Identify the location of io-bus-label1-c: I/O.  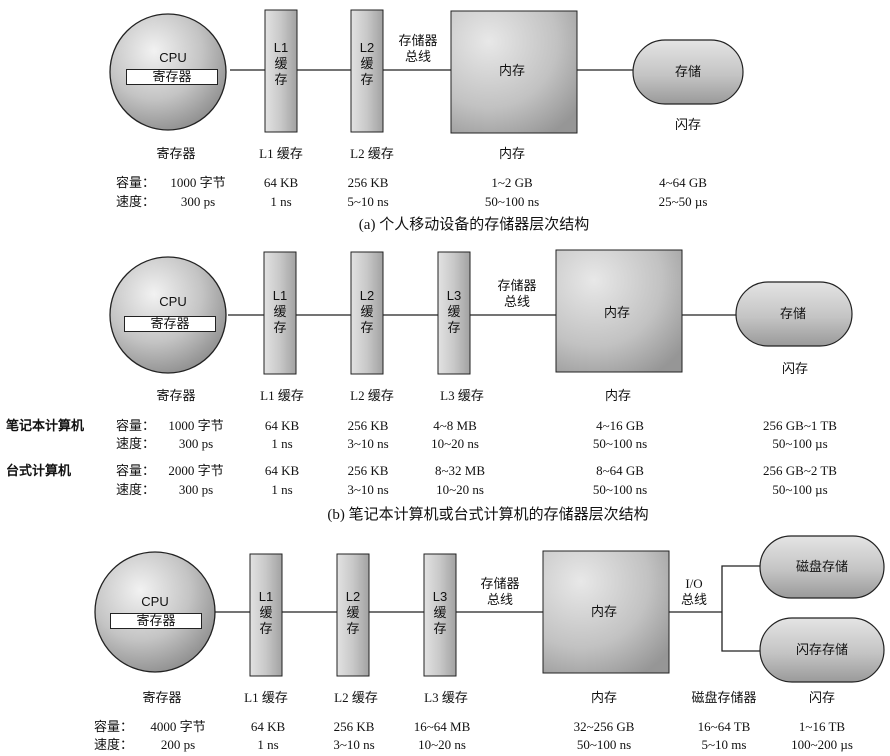
(694, 583).